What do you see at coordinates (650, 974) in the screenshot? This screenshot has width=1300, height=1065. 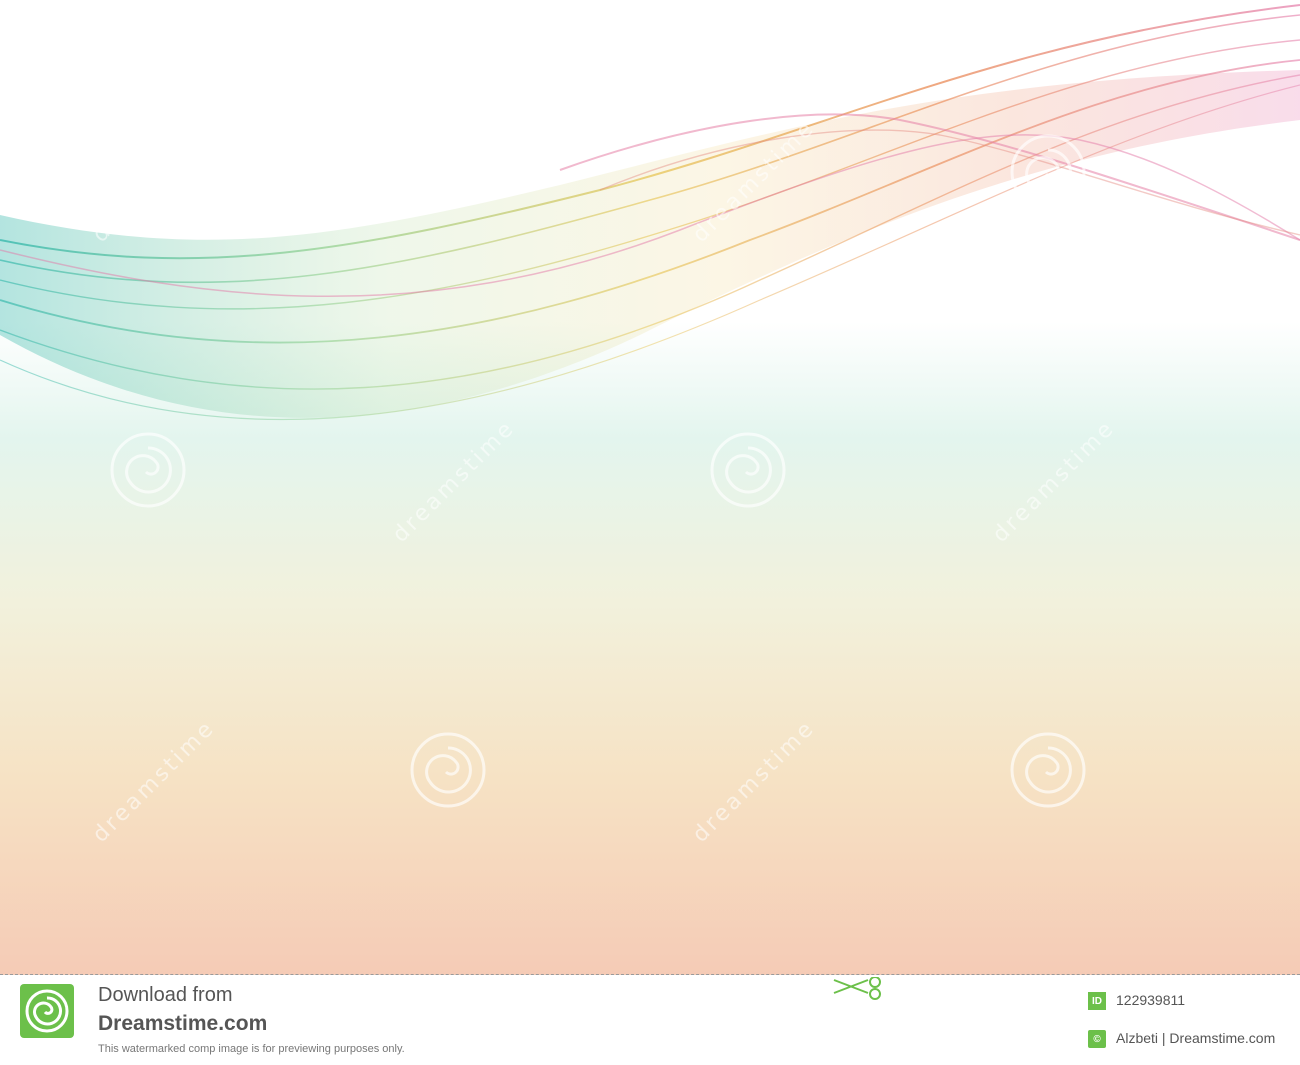 I see `cut-divider` at bounding box center [650, 974].